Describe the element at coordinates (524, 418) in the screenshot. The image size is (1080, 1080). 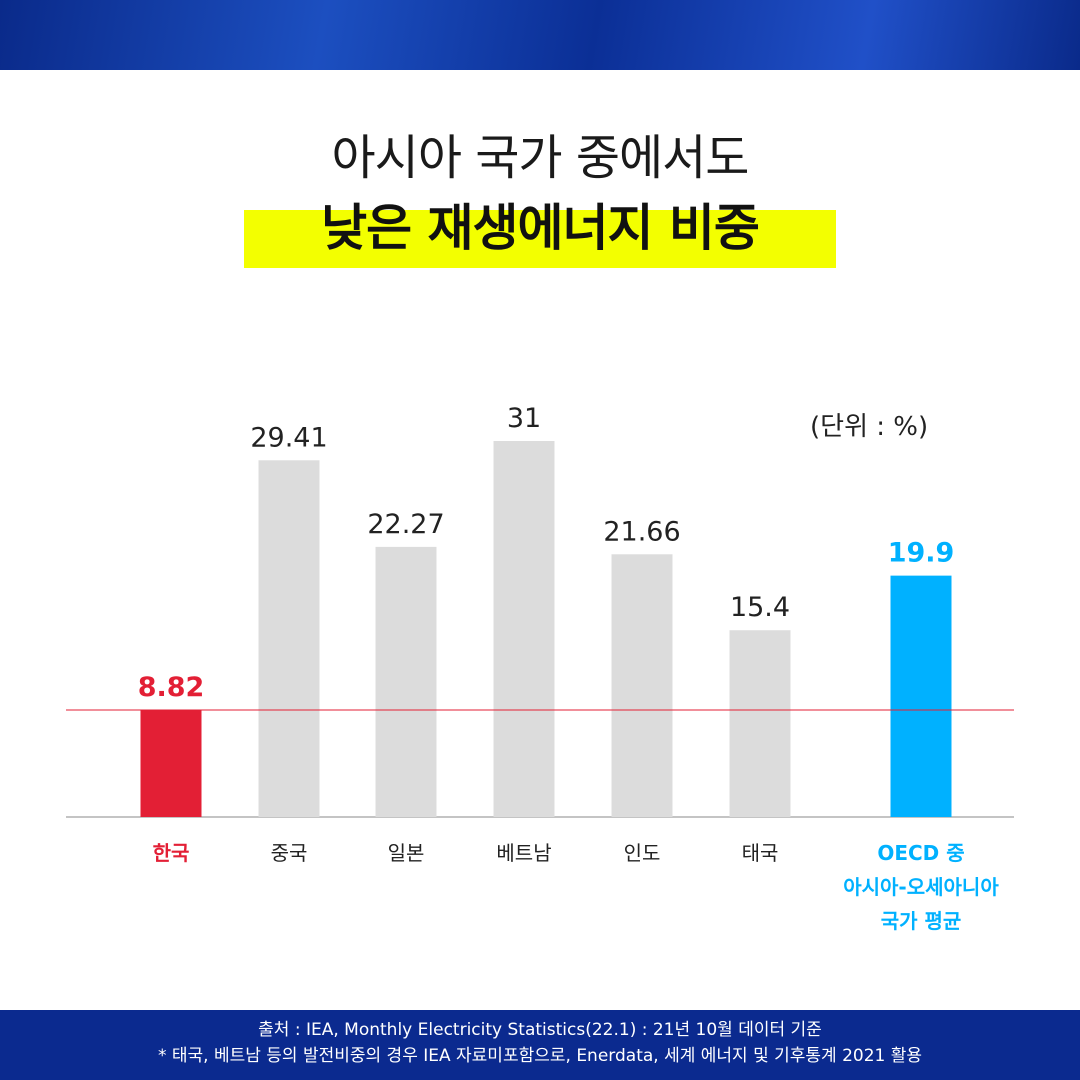
I see `value-label-3: 31` at that location.